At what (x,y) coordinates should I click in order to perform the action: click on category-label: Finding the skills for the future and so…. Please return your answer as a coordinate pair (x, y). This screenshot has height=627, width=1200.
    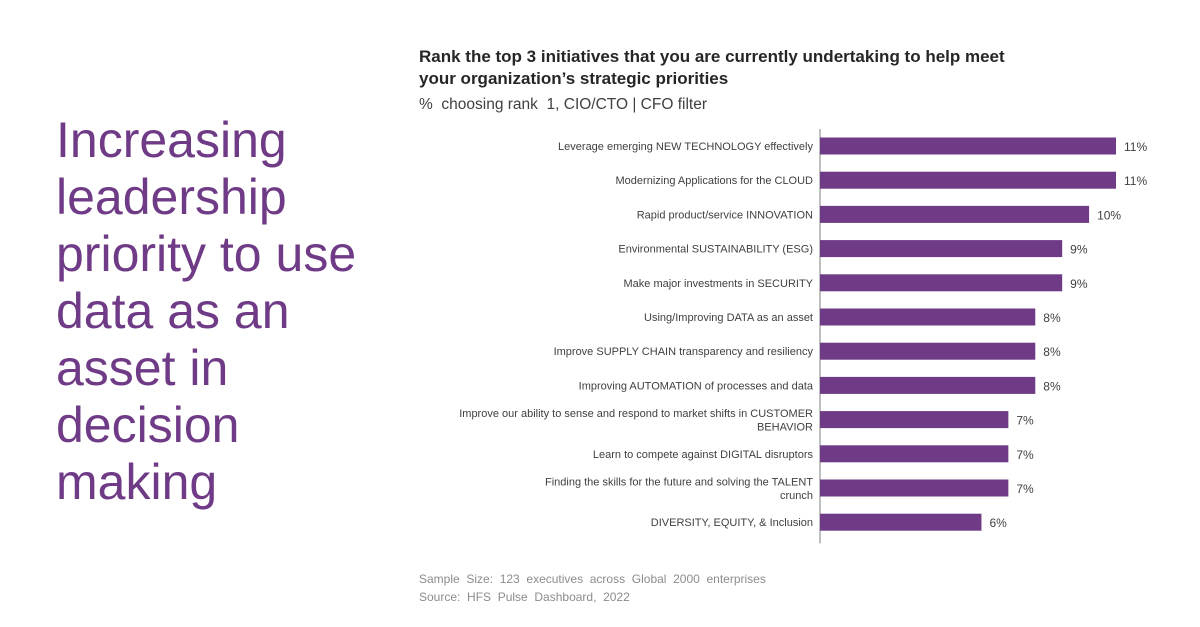
    Looking at the image, I should click on (679, 490).